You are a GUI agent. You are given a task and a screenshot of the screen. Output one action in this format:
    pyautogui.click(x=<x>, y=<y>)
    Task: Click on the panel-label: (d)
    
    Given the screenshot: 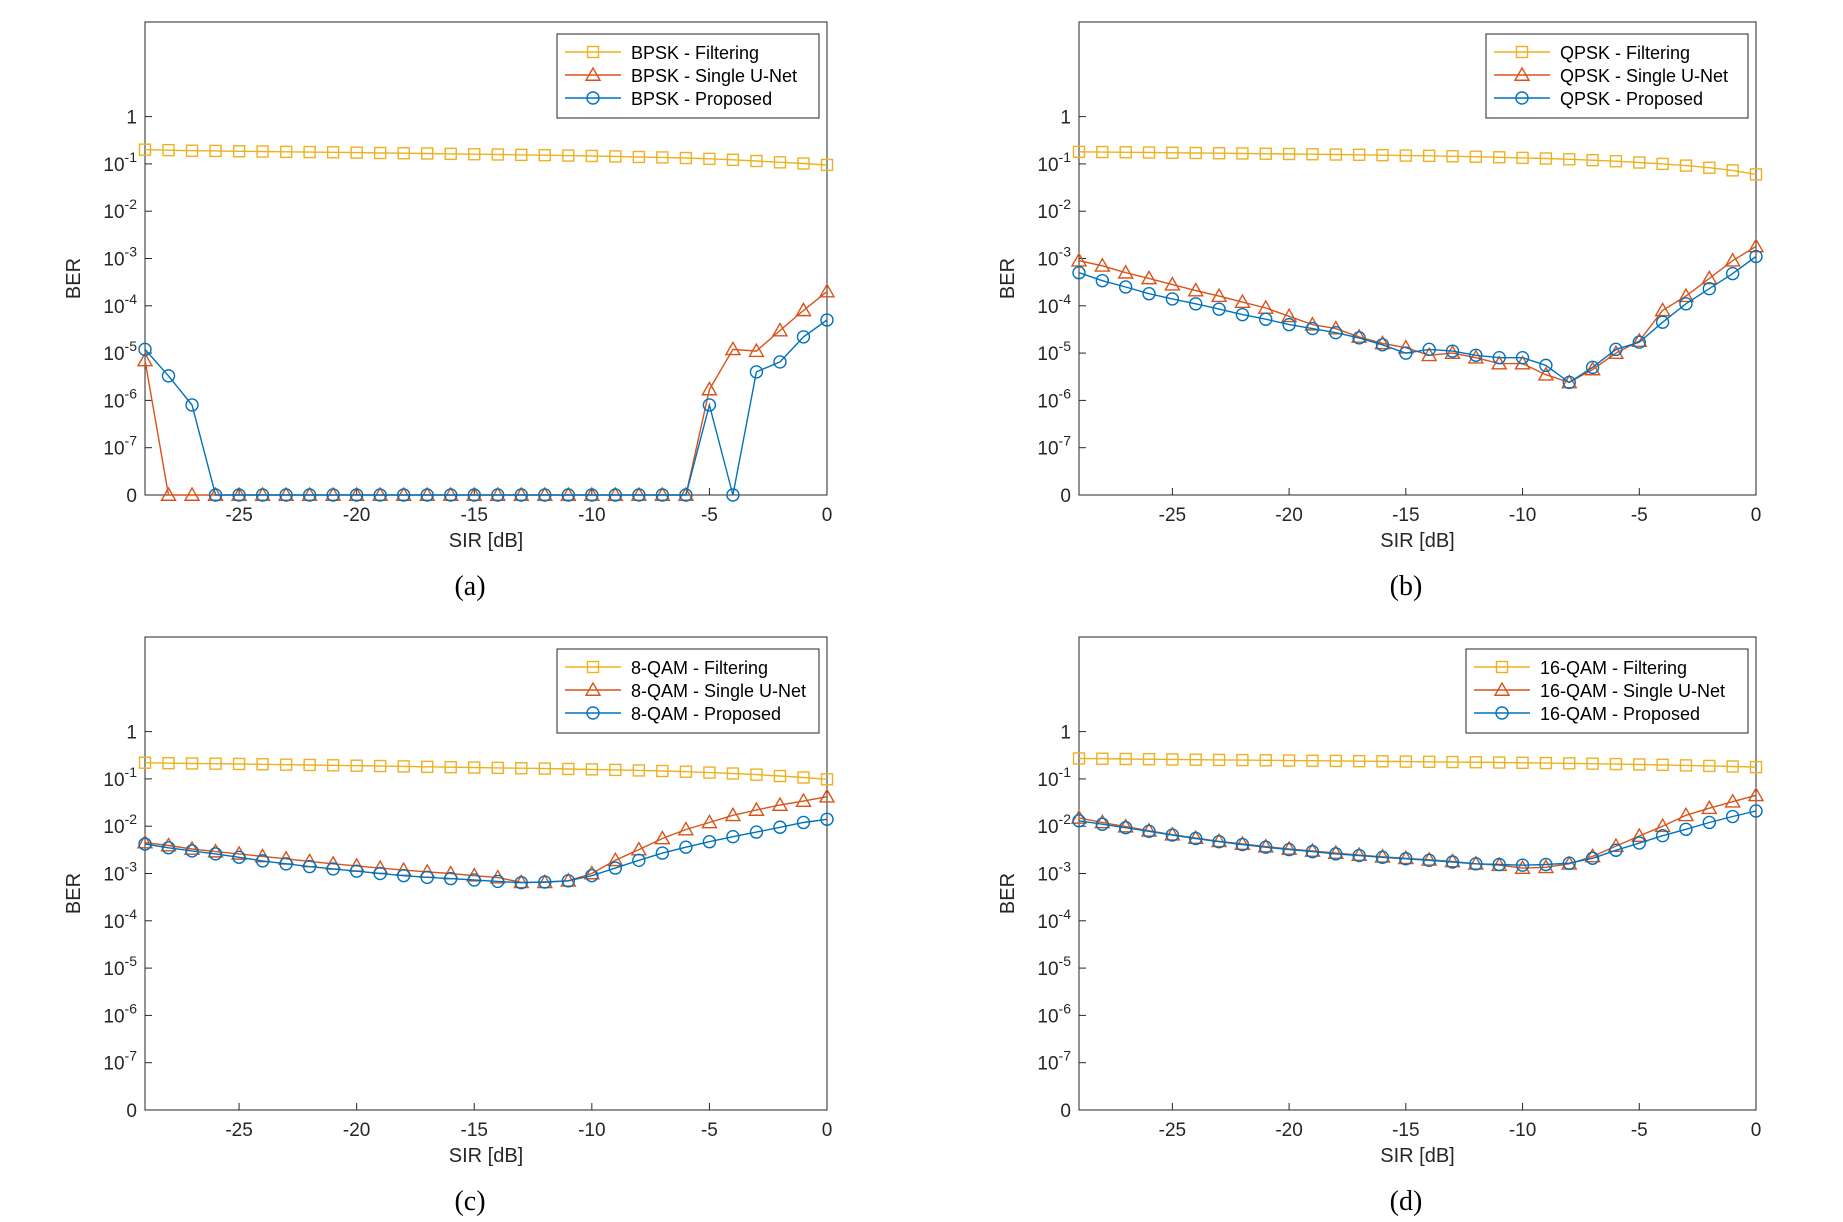 What is the action you would take?
    pyautogui.click(x=1406, y=1201)
    